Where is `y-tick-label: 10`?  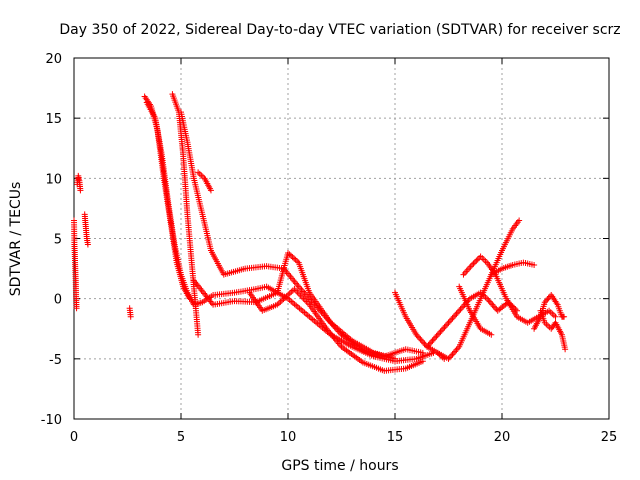 y-tick-label: 10 is located at coordinates (53, 179).